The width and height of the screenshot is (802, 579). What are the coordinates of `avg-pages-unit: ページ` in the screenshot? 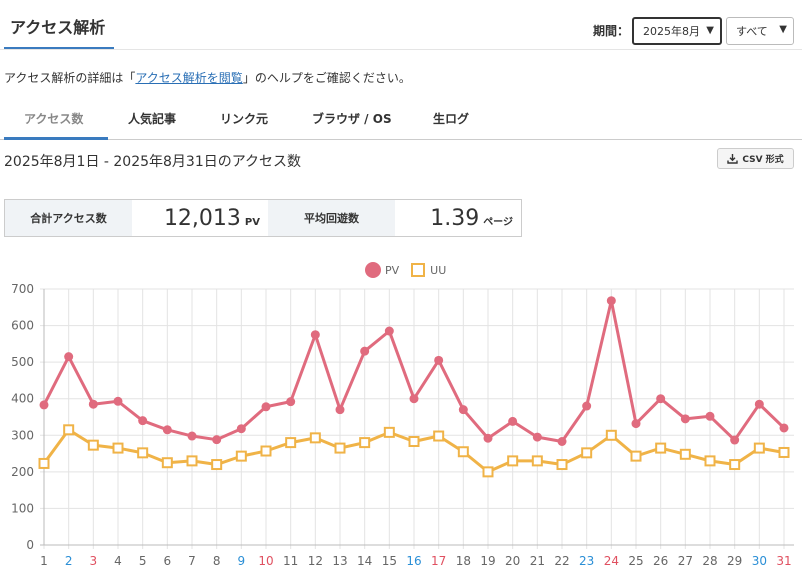 It's located at (498, 222).